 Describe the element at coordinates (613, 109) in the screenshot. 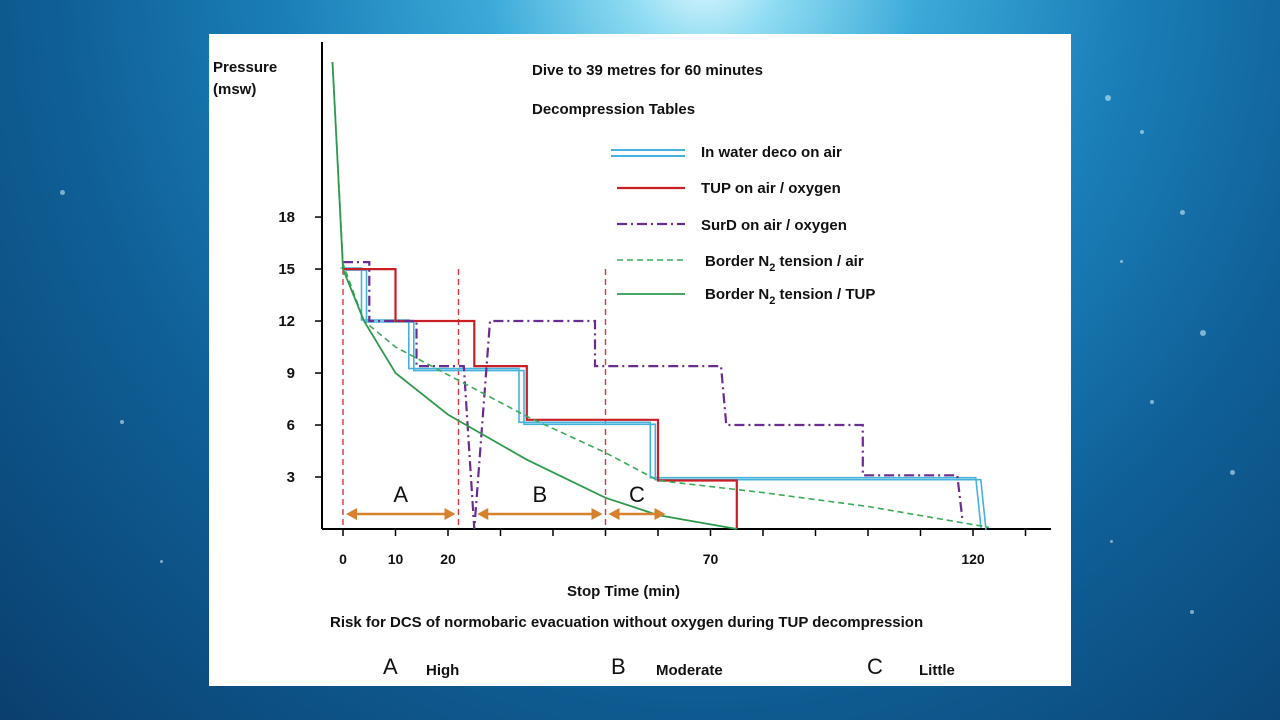

I see `chart-subtitle: Decompression Tables` at that location.